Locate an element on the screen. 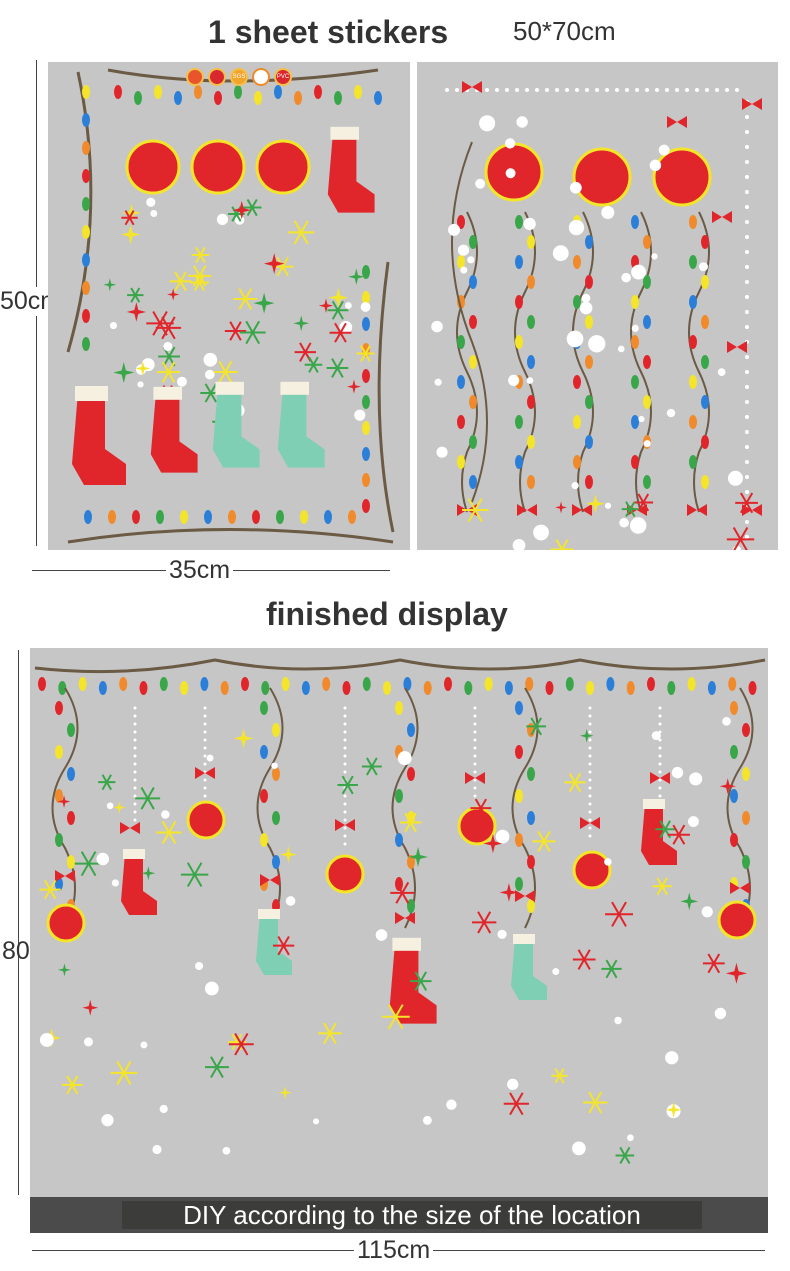  stocking-icon is located at coordinates (351, 172).